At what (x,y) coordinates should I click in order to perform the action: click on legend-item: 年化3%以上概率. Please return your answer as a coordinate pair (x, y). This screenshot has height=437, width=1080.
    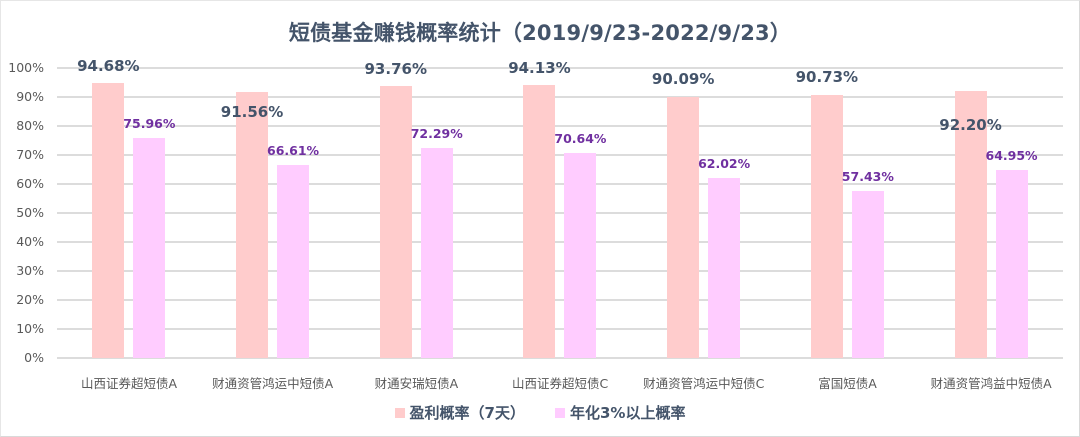
    Looking at the image, I should click on (620, 412).